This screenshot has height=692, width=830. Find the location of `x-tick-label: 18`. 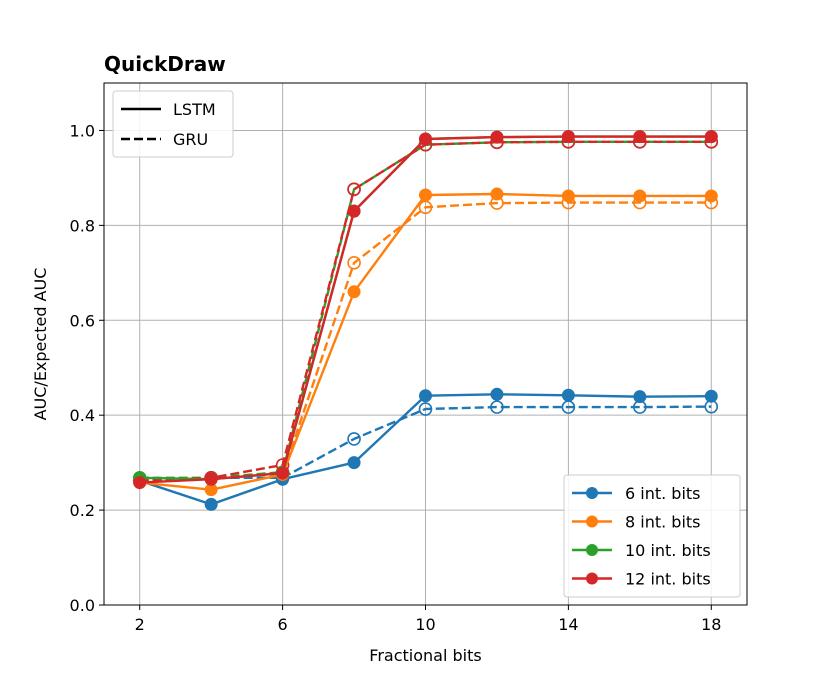

x-tick-label: 18 is located at coordinates (711, 624).